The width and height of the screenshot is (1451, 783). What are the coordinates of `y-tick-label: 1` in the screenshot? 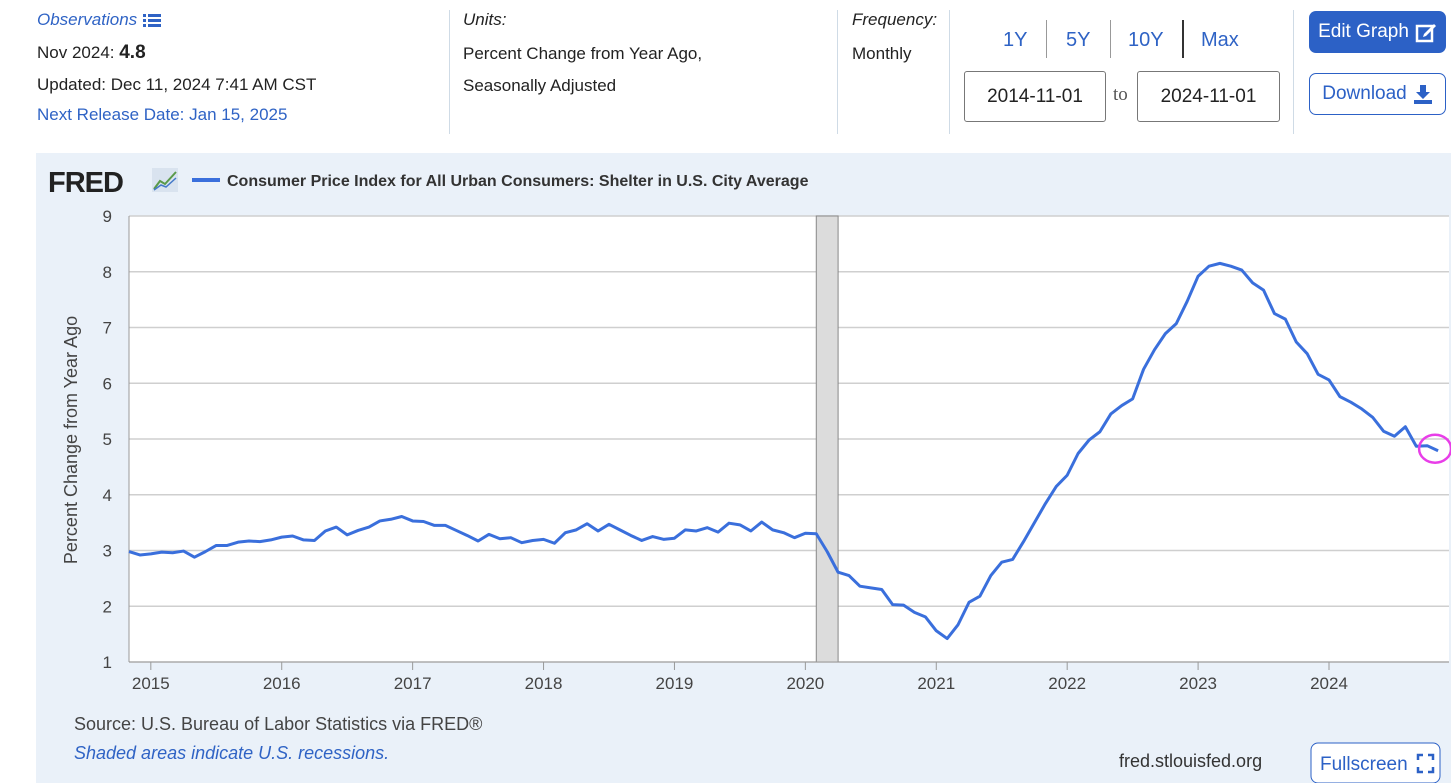 It's located at (107, 662).